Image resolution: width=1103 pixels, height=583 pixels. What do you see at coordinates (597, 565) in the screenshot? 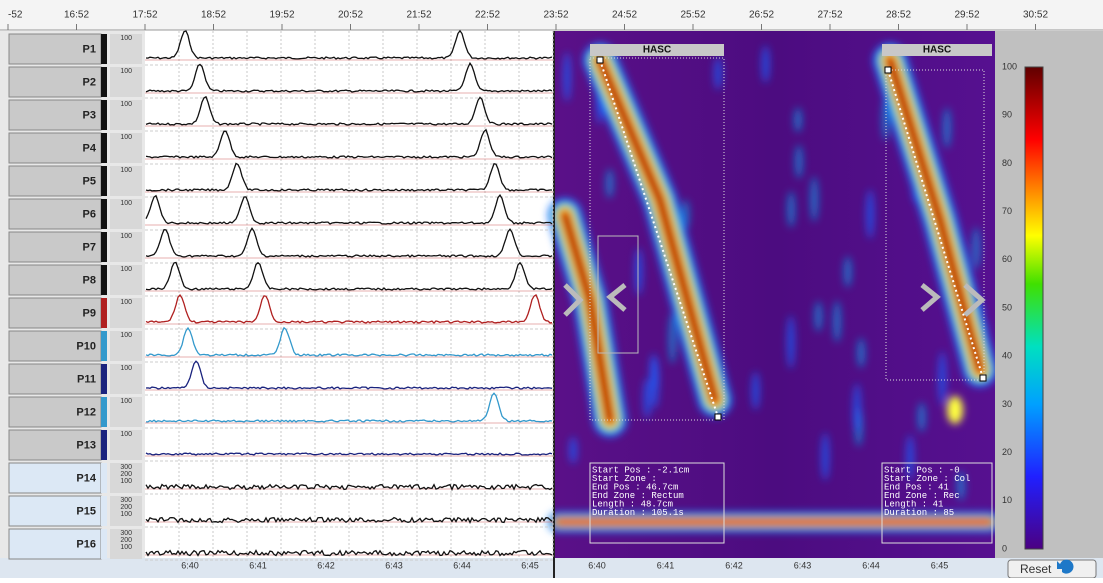
I see `time-label: 6:40` at bounding box center [597, 565].